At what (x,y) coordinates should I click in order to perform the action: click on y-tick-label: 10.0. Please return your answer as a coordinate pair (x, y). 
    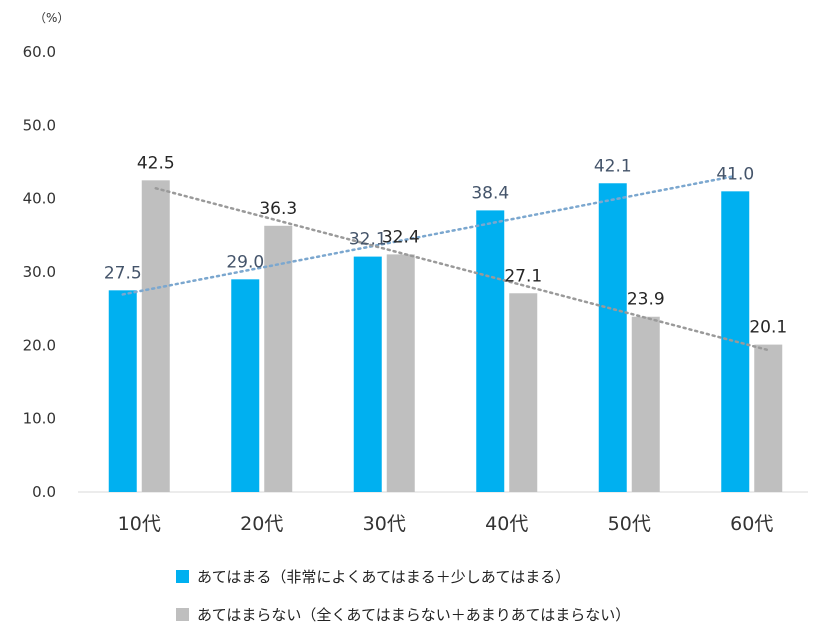
    Looking at the image, I should click on (39, 419).